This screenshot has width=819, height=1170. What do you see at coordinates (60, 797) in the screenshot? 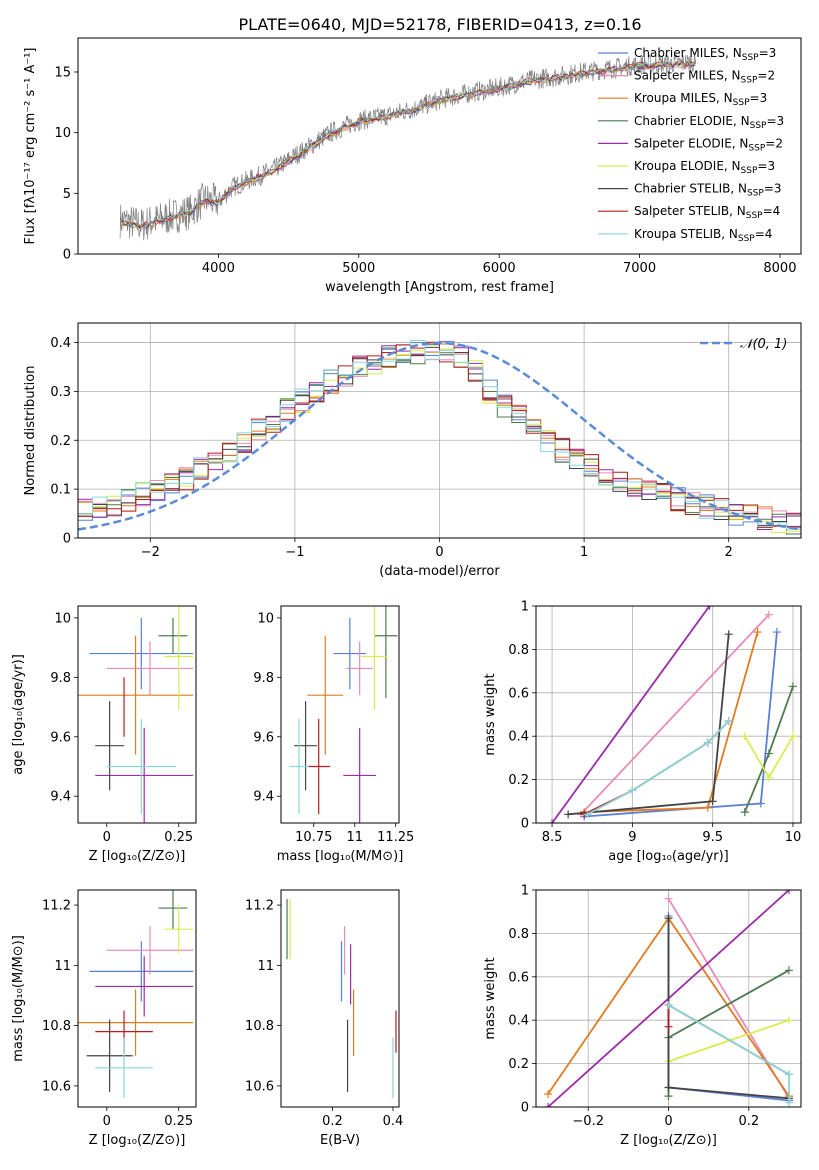
I see `y-tick-label: 9.4` at bounding box center [60, 797].